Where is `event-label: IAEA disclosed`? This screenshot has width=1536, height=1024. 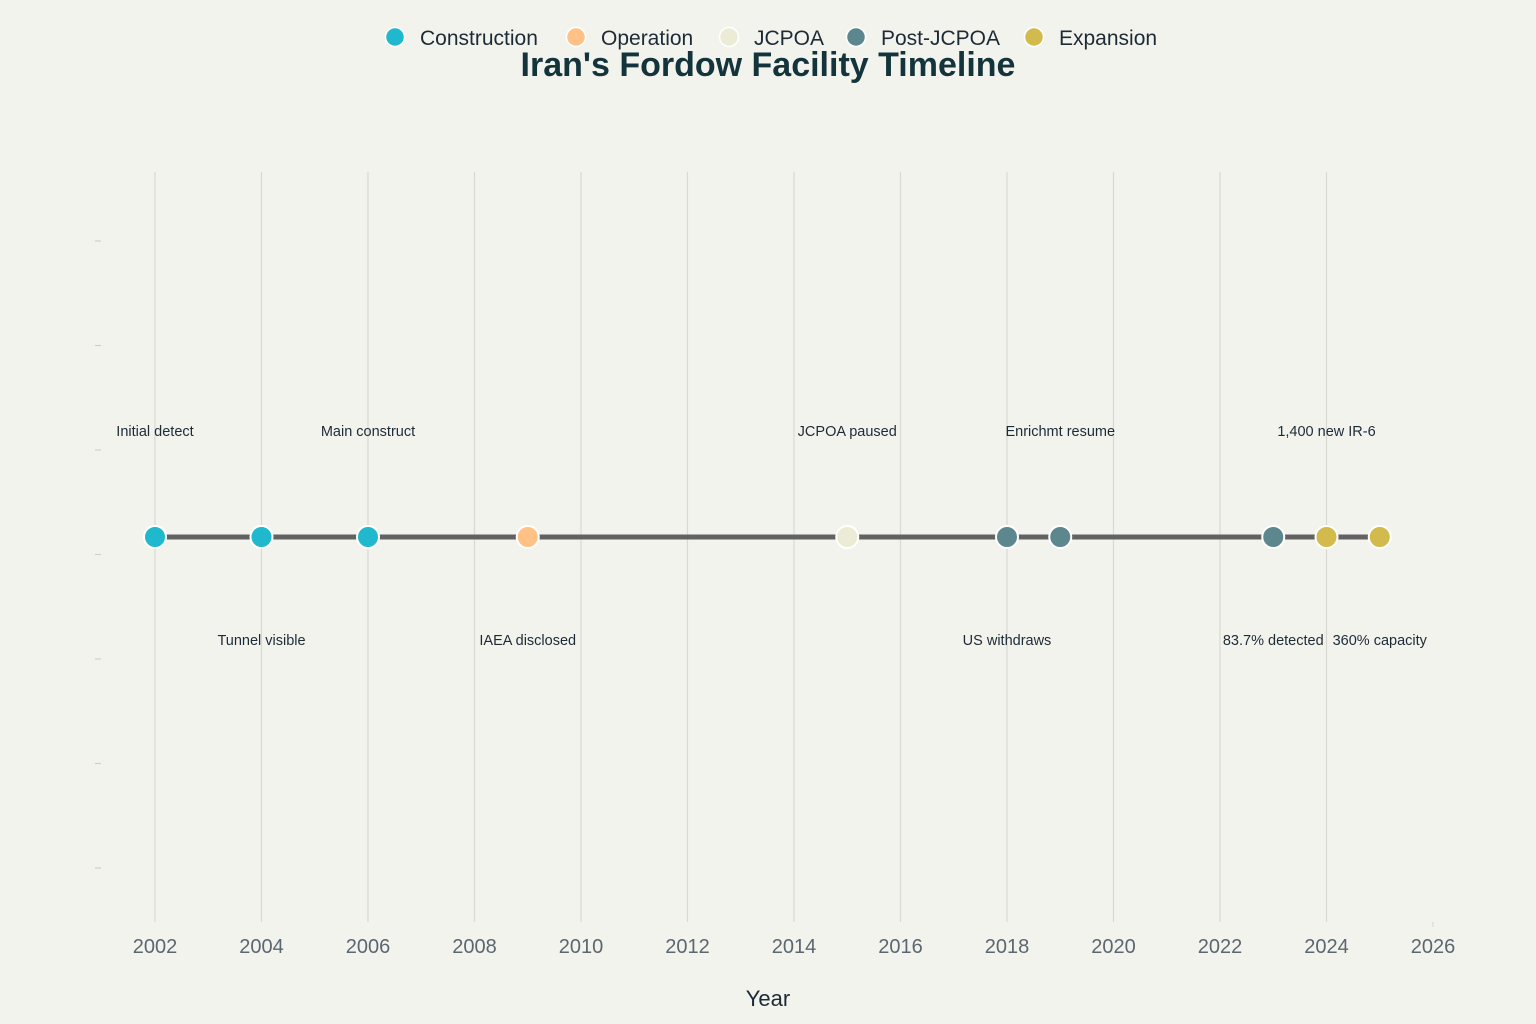 event-label: IAEA disclosed is located at coordinates (527, 641).